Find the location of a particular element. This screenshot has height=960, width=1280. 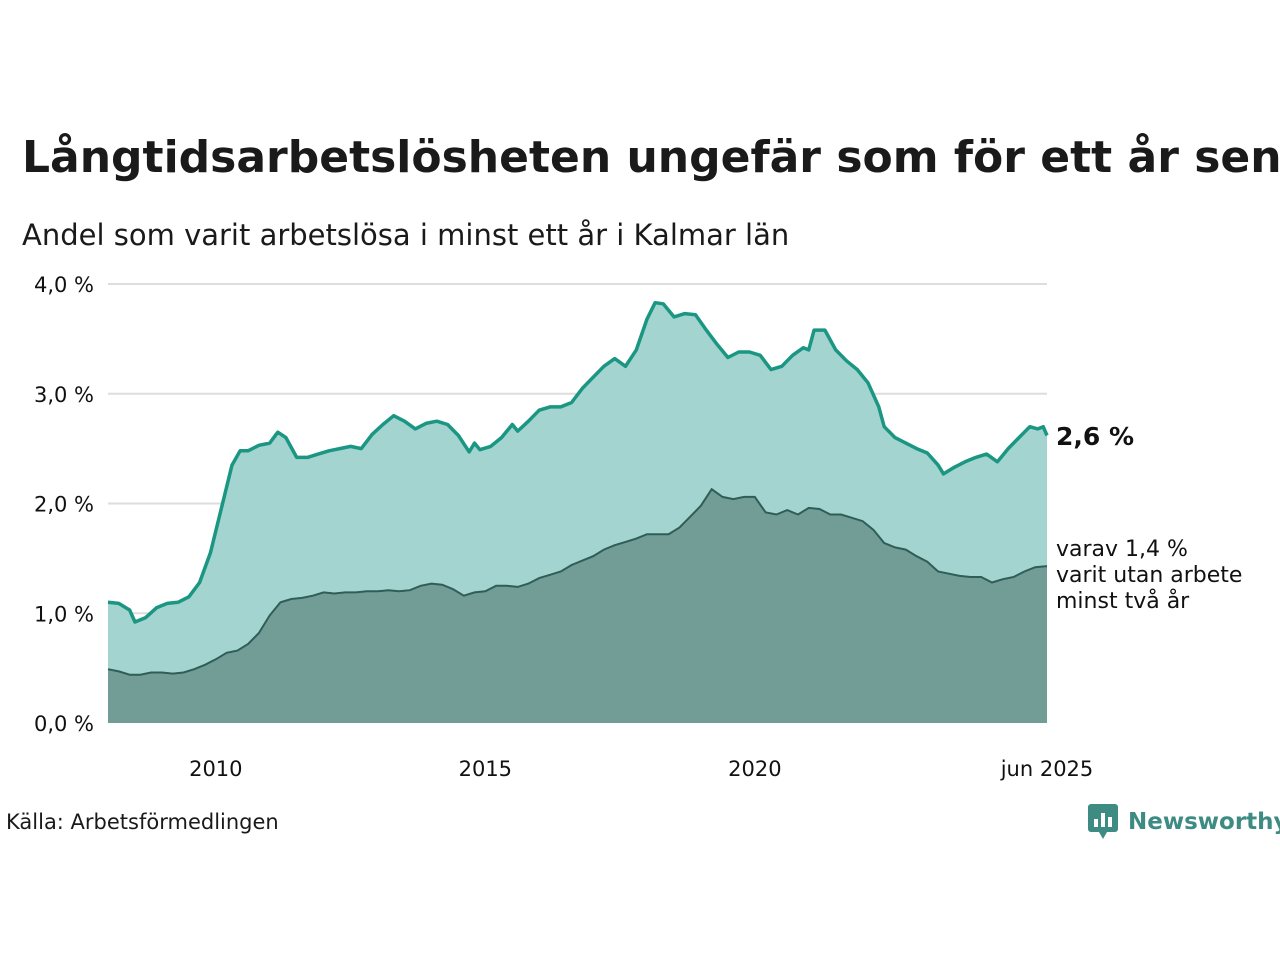

y-tick-label: 2,0 % is located at coordinates (64, 505).